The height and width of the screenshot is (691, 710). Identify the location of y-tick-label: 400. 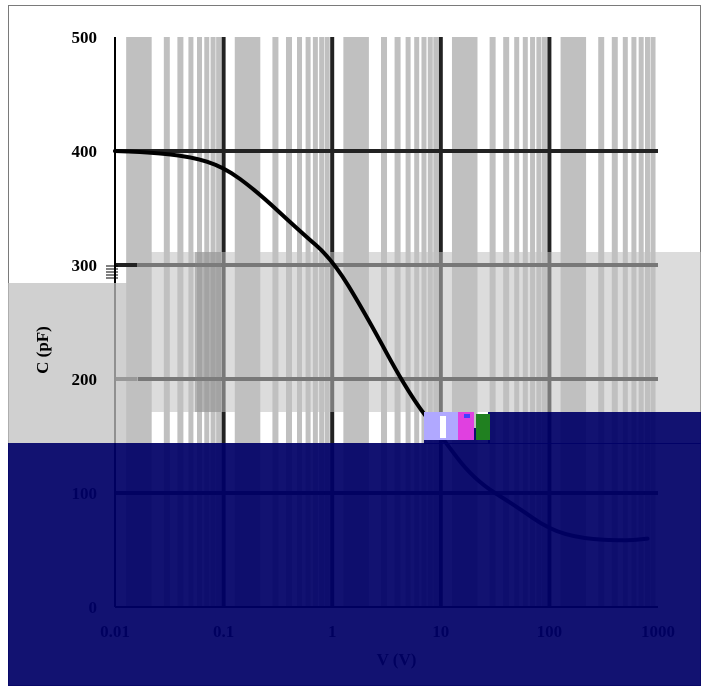
(85, 151).